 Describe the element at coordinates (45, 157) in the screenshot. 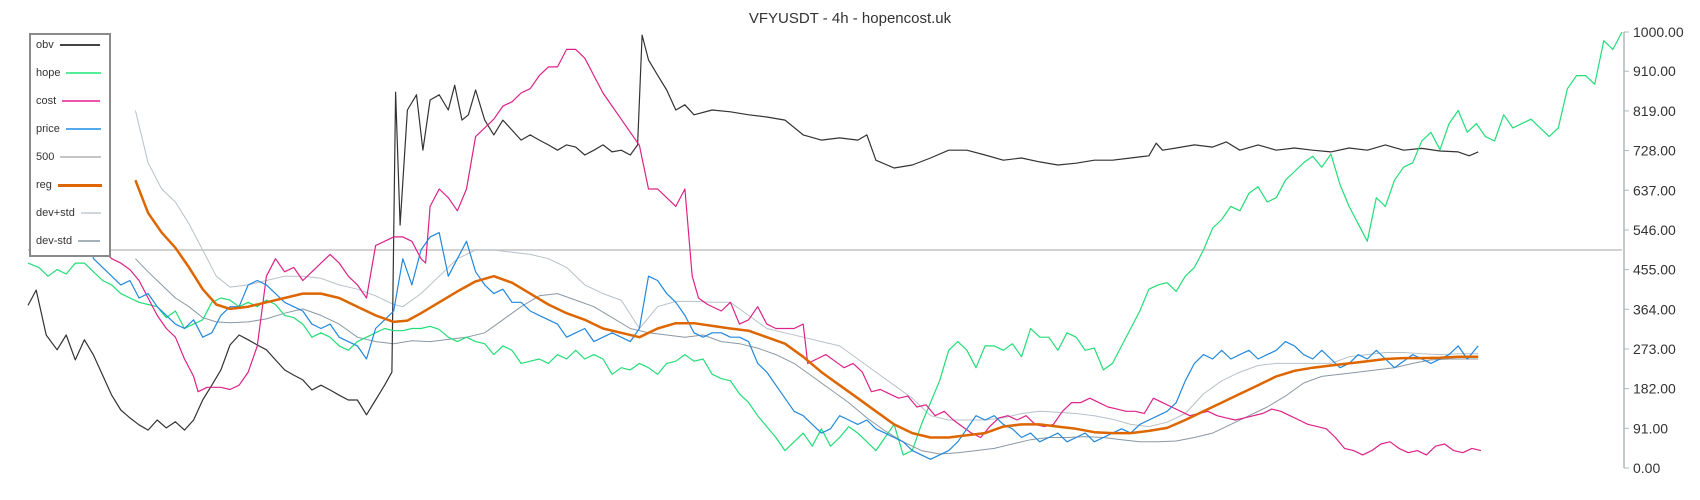

I see `legend-label: 500` at that location.